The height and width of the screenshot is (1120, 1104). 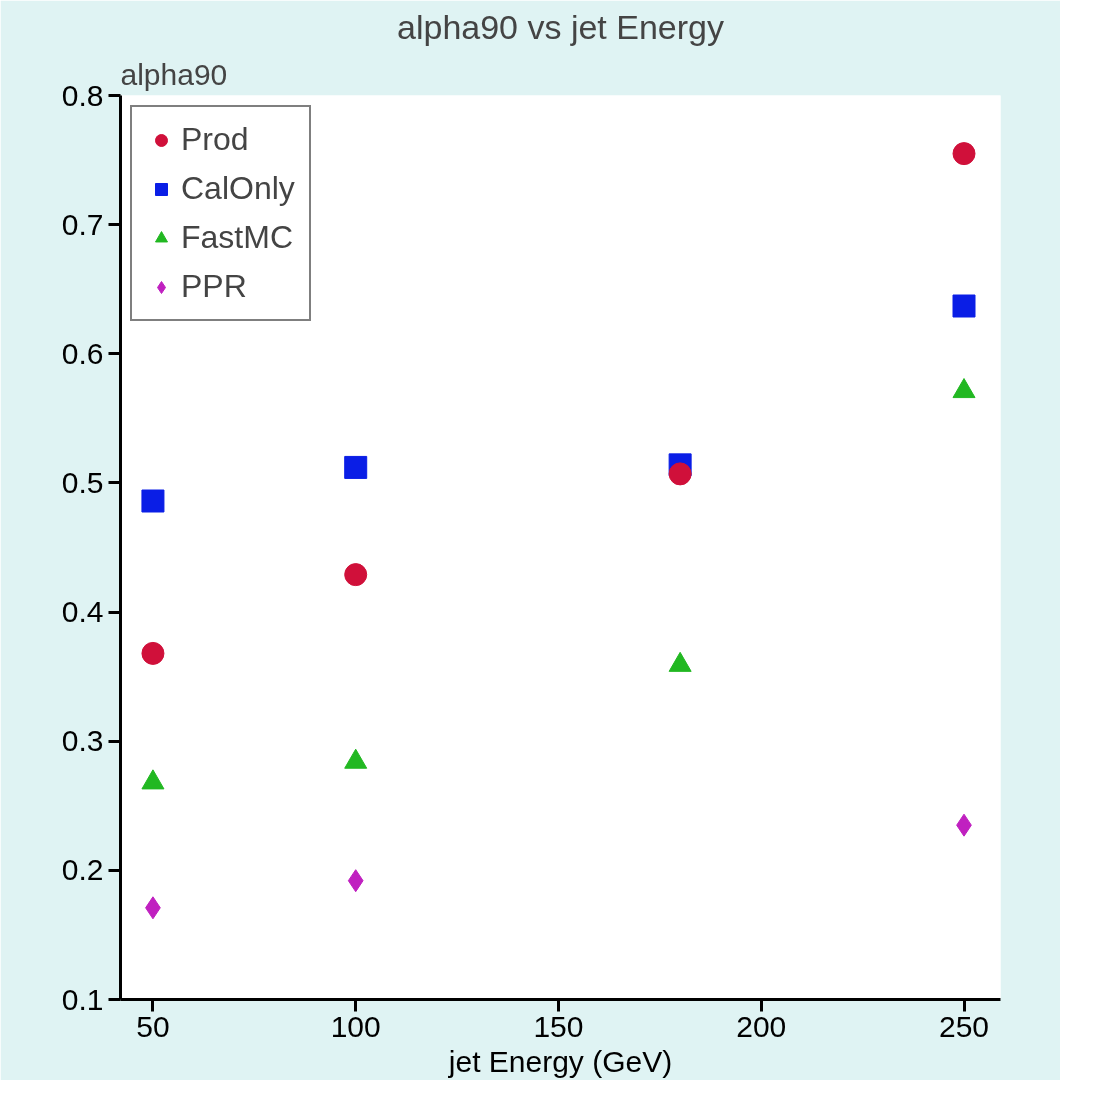 What do you see at coordinates (82, 870) in the screenshot?
I see `y-tick-label: 0.2` at bounding box center [82, 870].